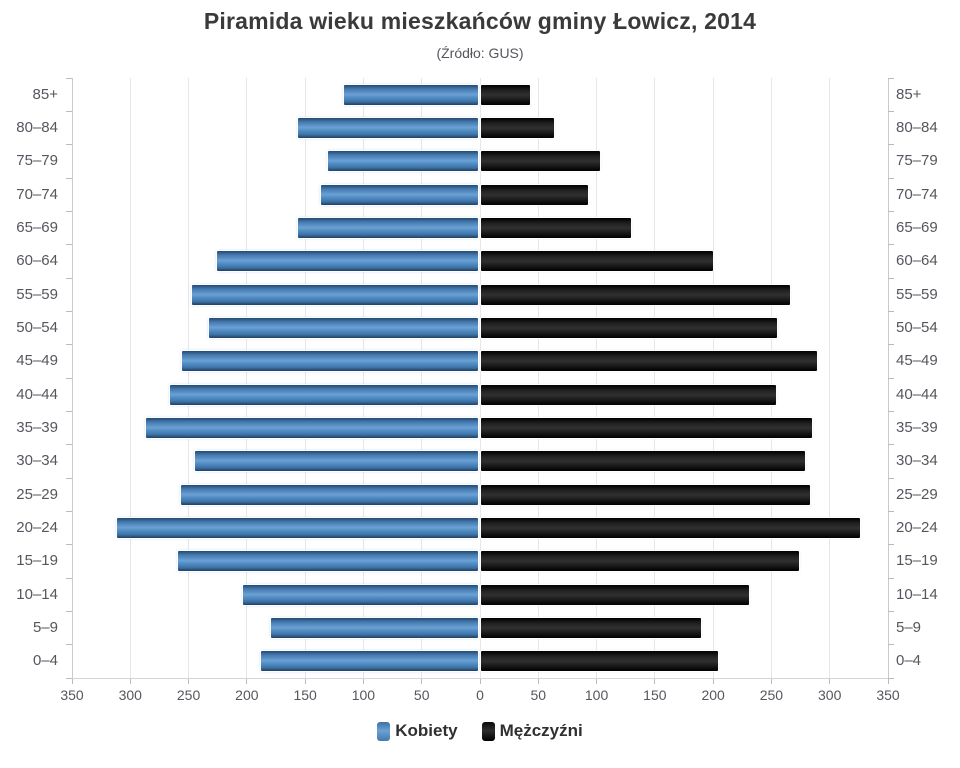 The image size is (960, 768). Describe the element at coordinates (488, 731) in the screenshot. I see `mezczyzni-swatch-icon` at that location.